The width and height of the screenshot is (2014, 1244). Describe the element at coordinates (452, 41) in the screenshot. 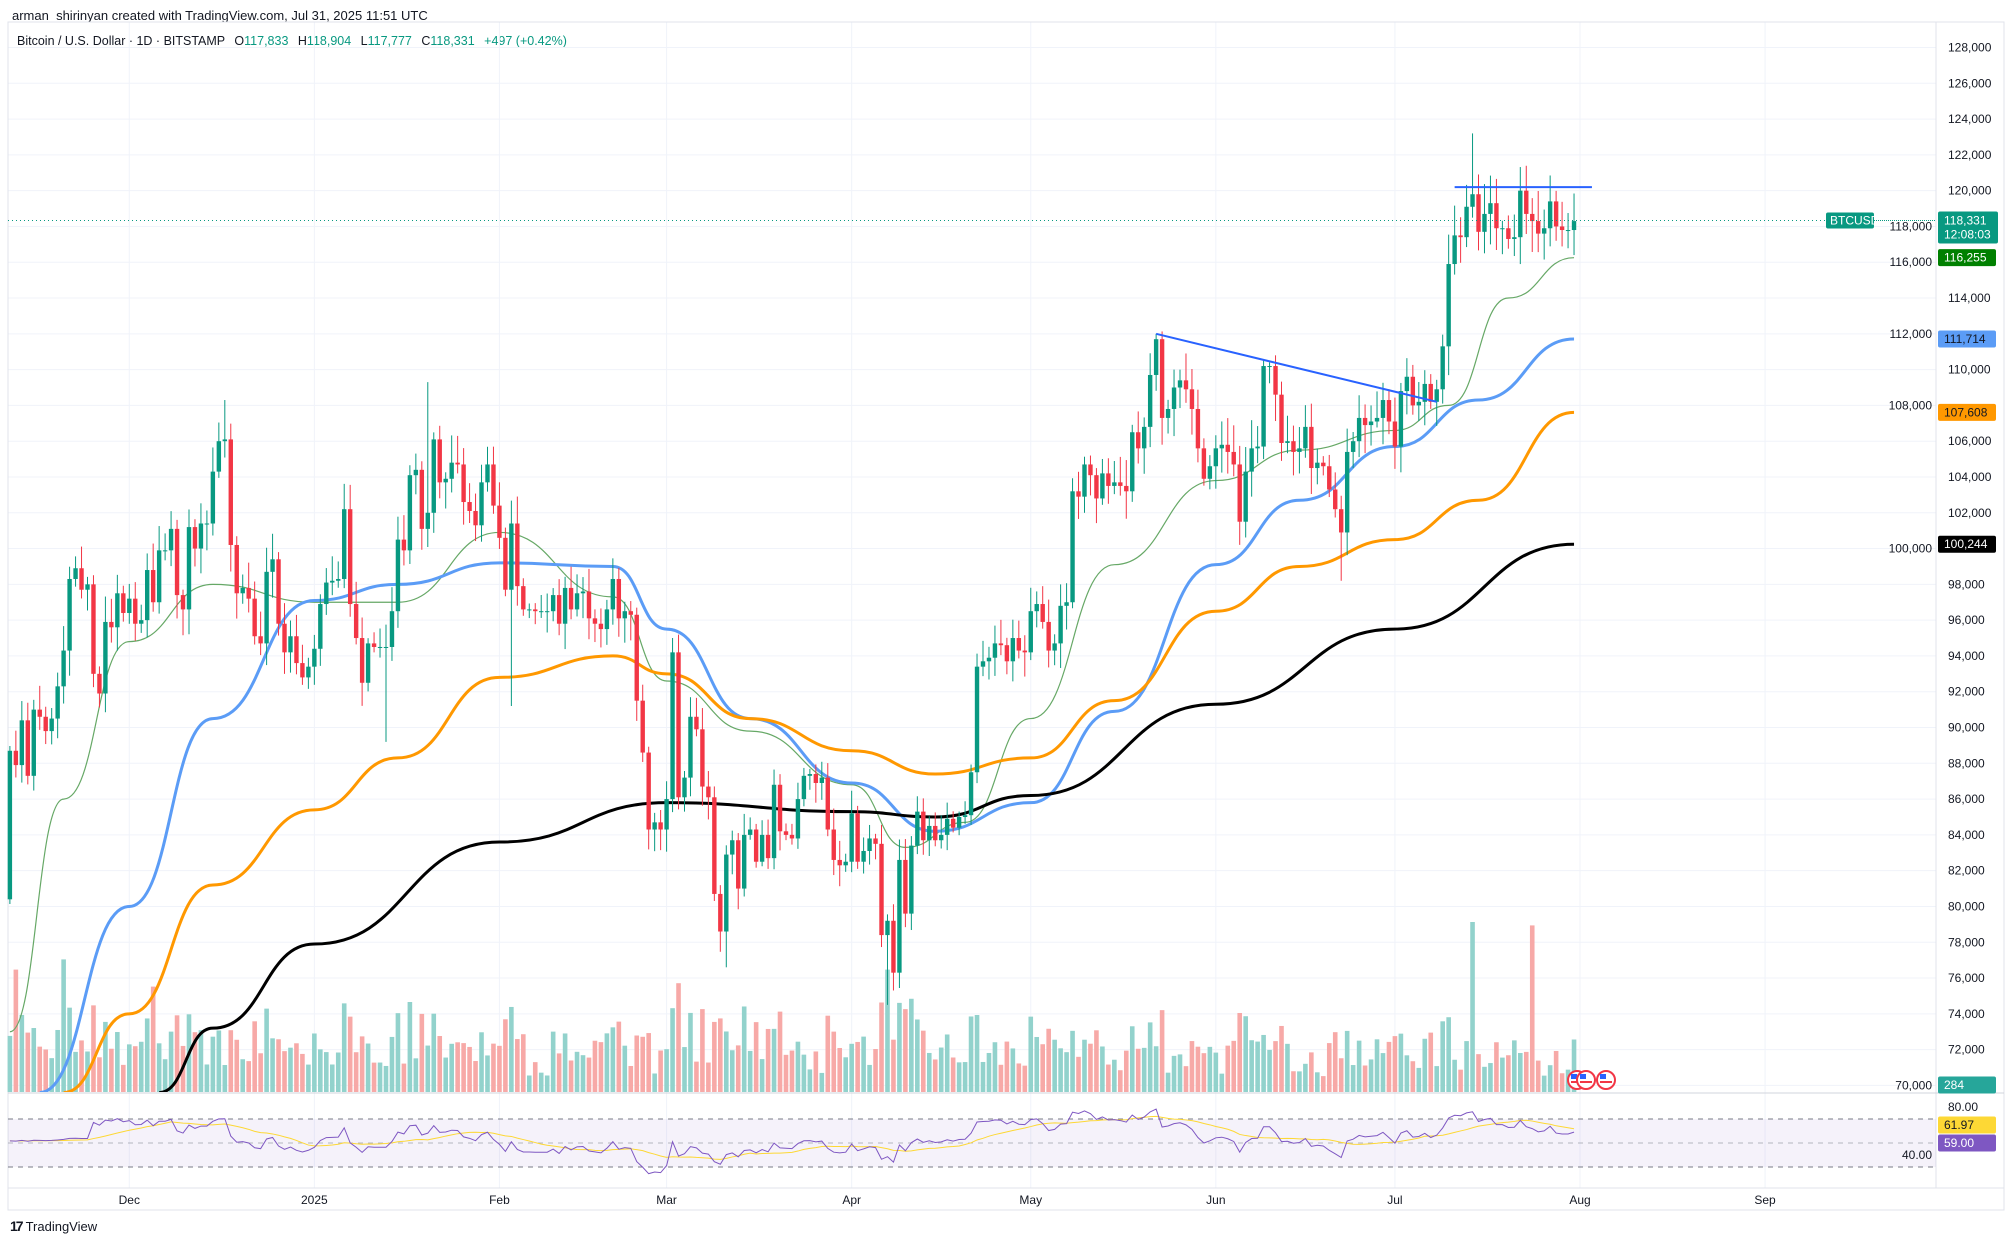

I see `close-value: 118,331` at that location.